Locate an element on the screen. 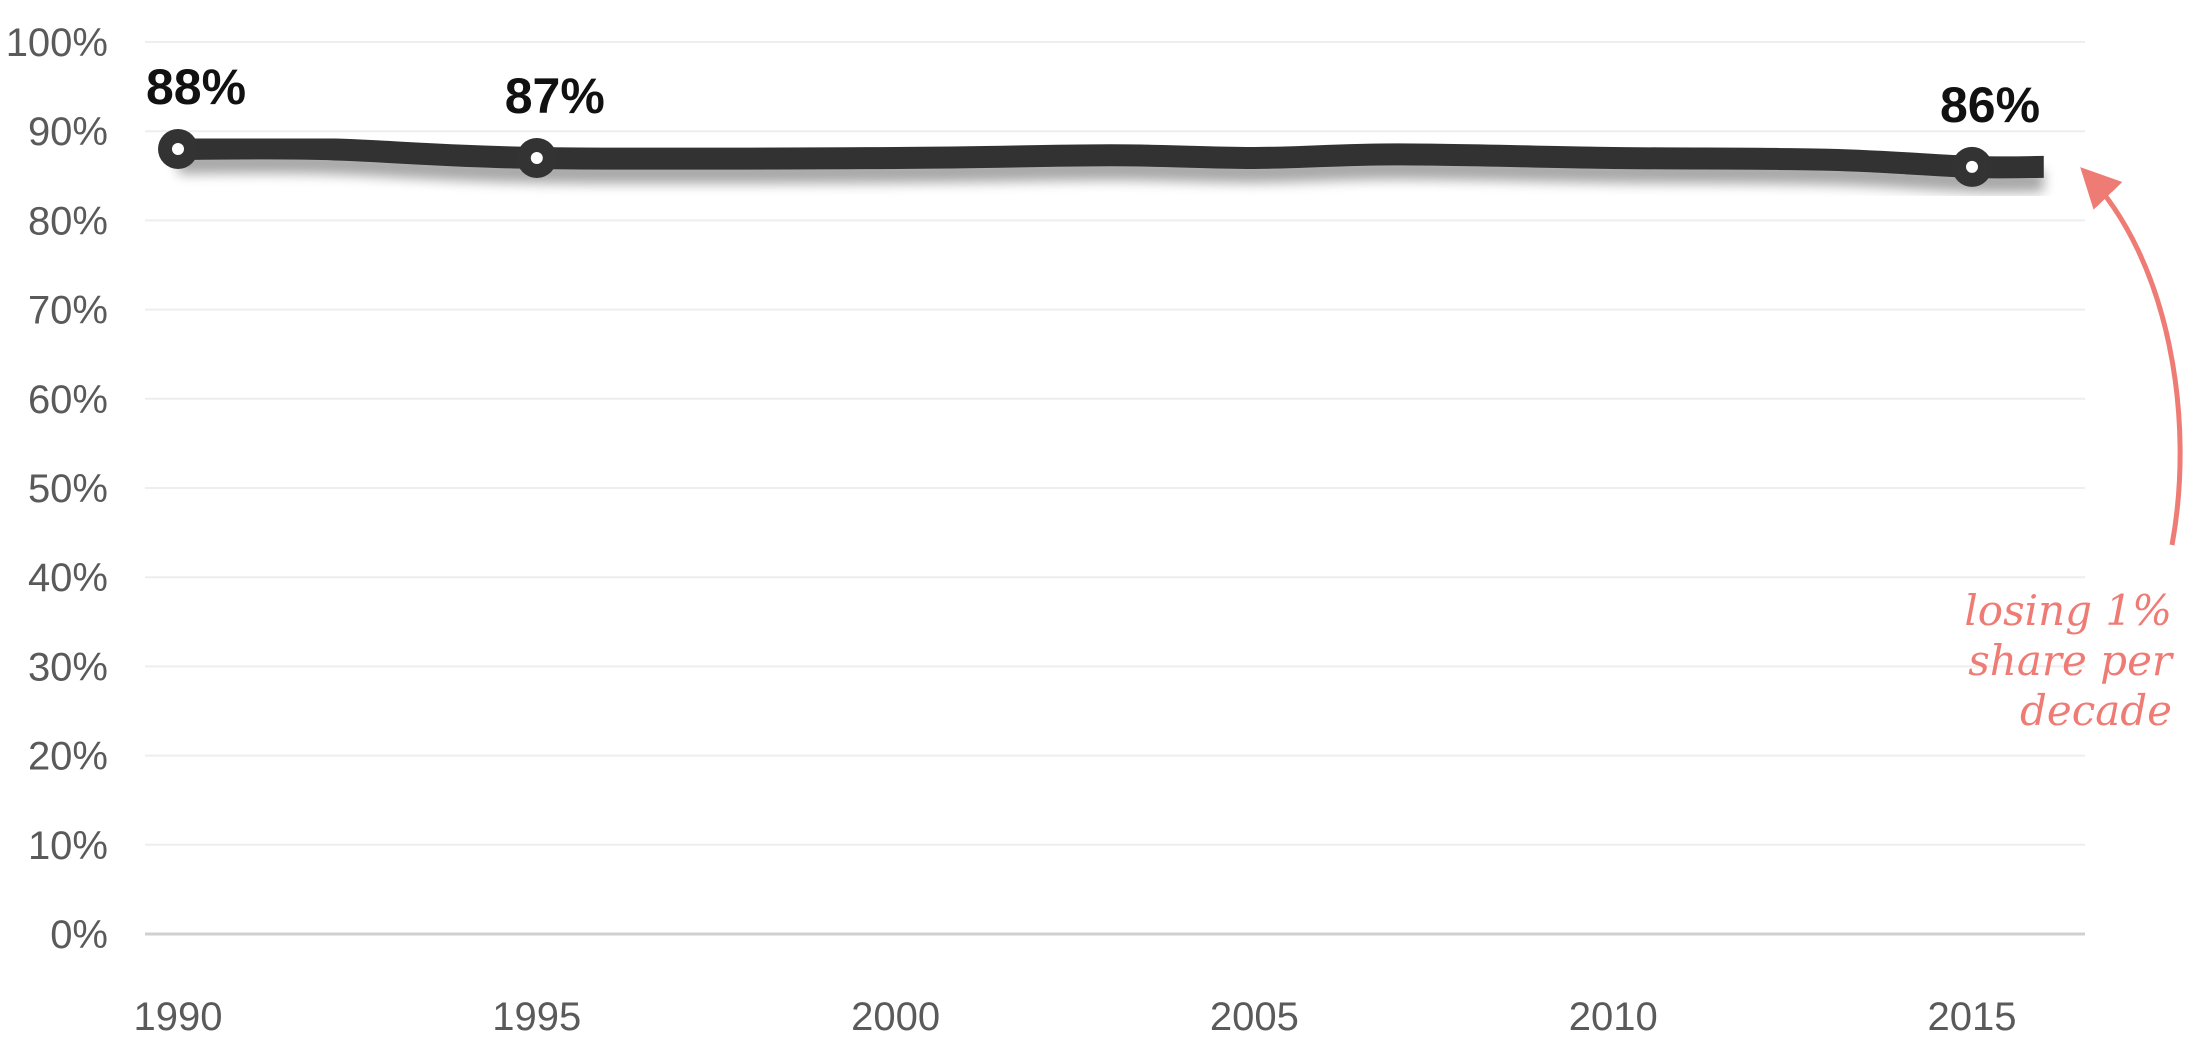 The width and height of the screenshot is (2196, 1045). annotation-text-line: decade is located at coordinates (2096, 710).